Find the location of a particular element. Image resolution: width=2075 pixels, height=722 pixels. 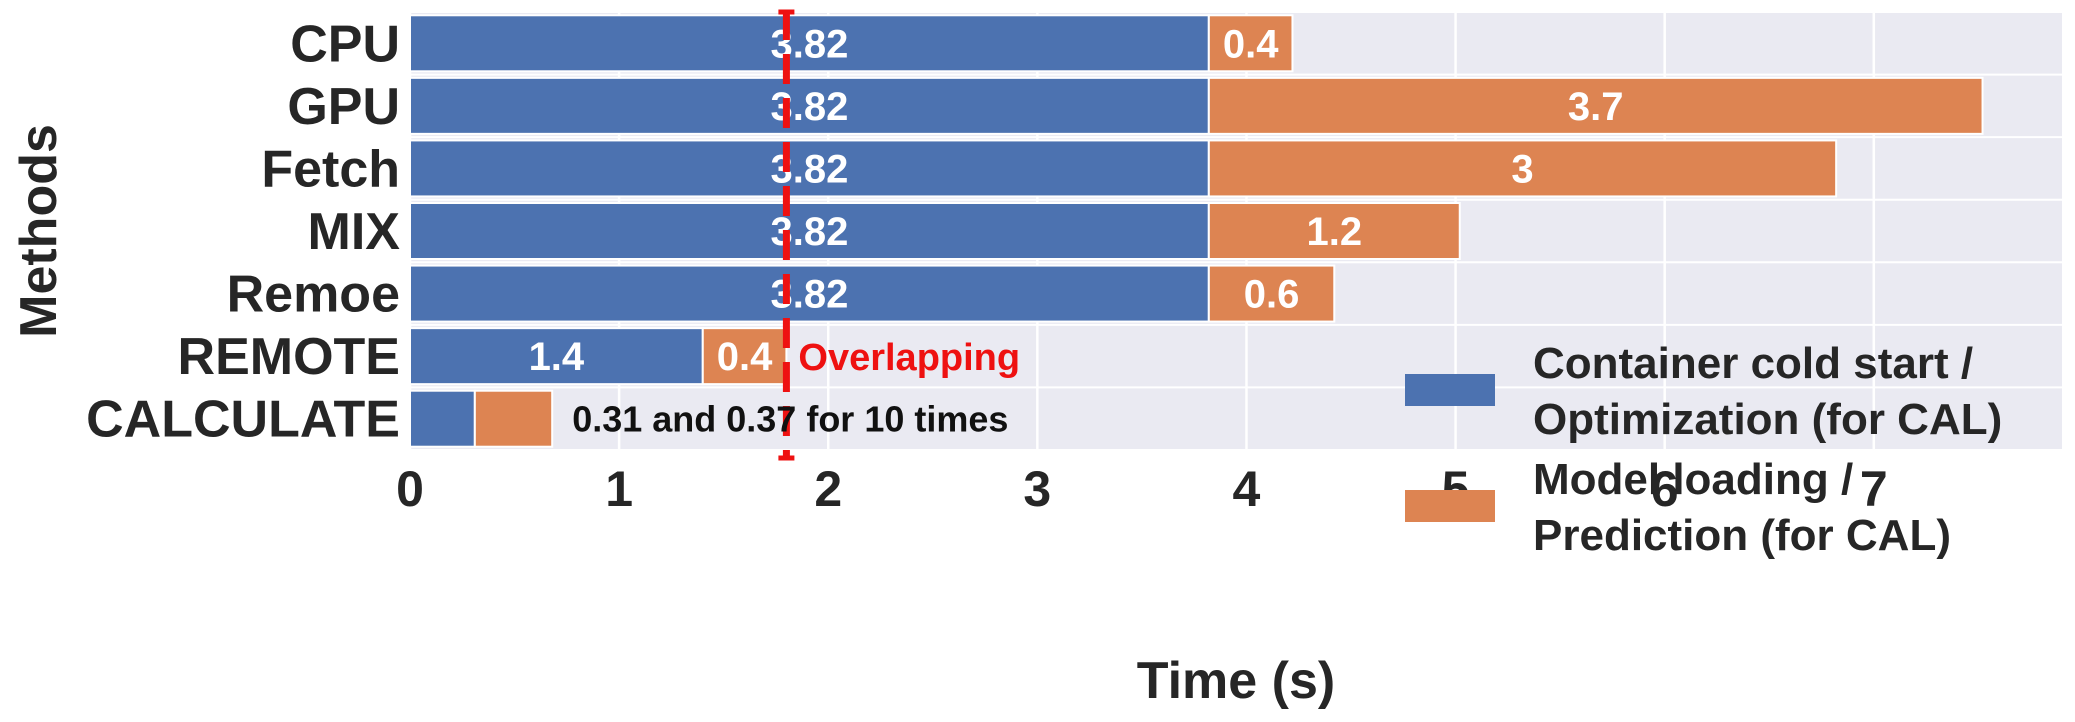

bar-model-loading-cpu is located at coordinates (1250, 43).